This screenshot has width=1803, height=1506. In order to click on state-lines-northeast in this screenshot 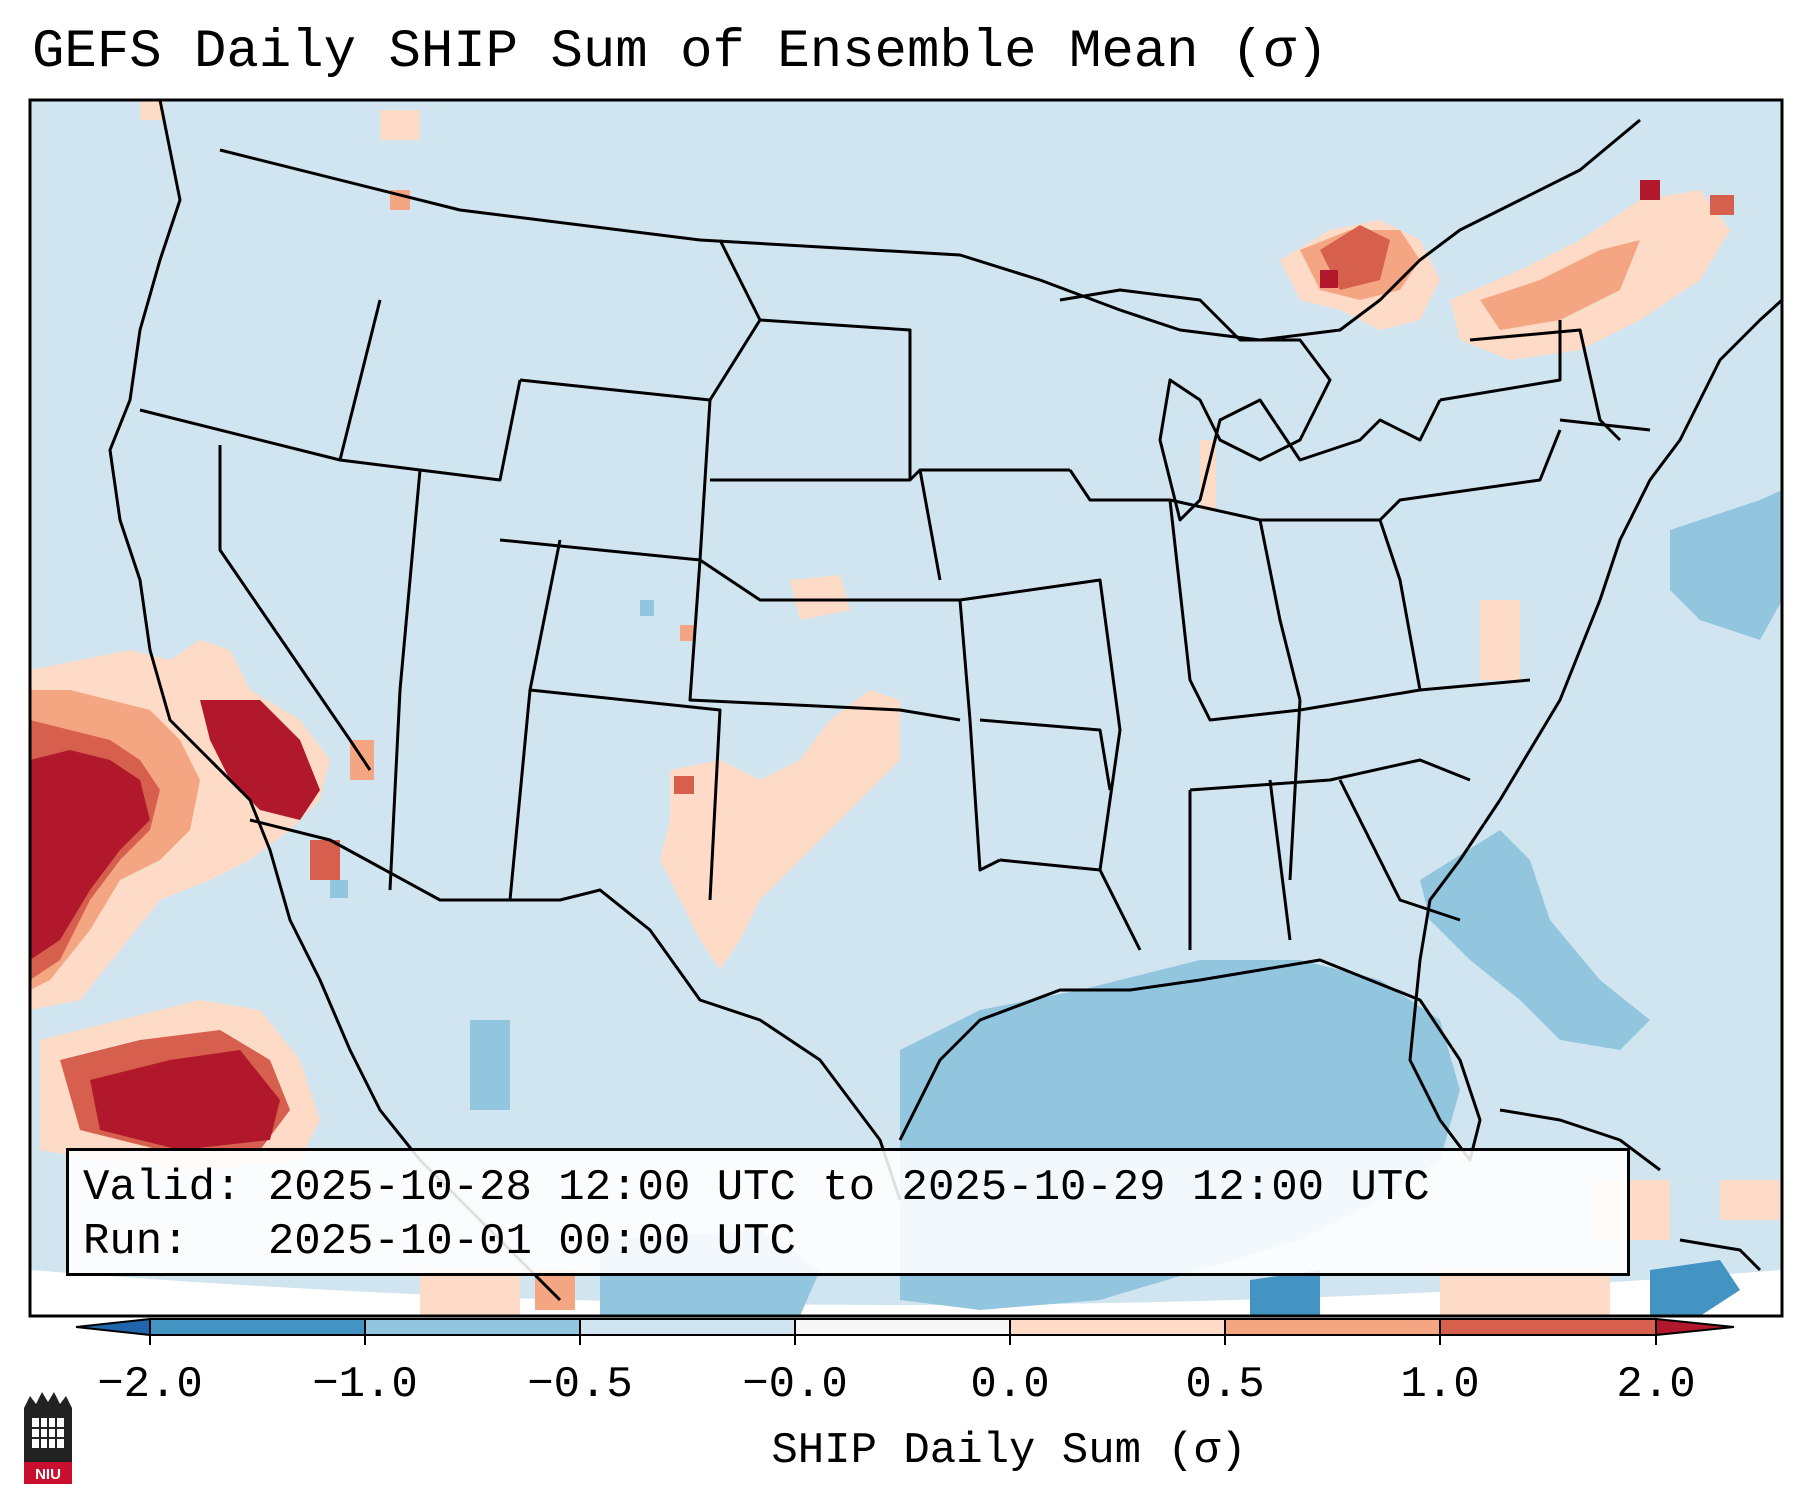, I will do `click(1545, 381)`.